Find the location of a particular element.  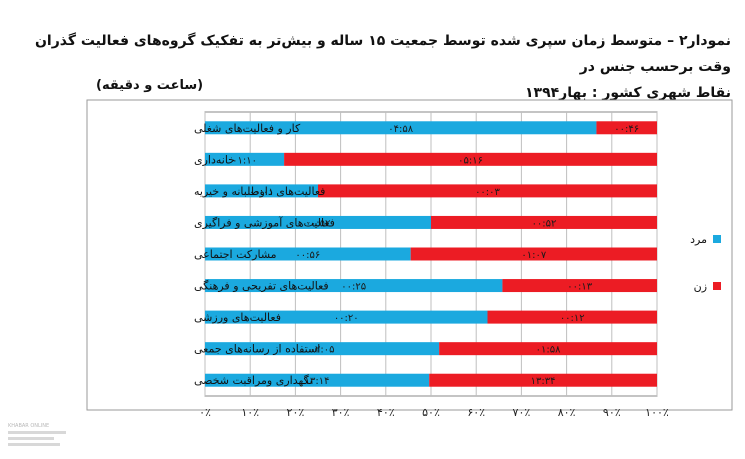

legend-label: زن is located at coordinates (700, 286).